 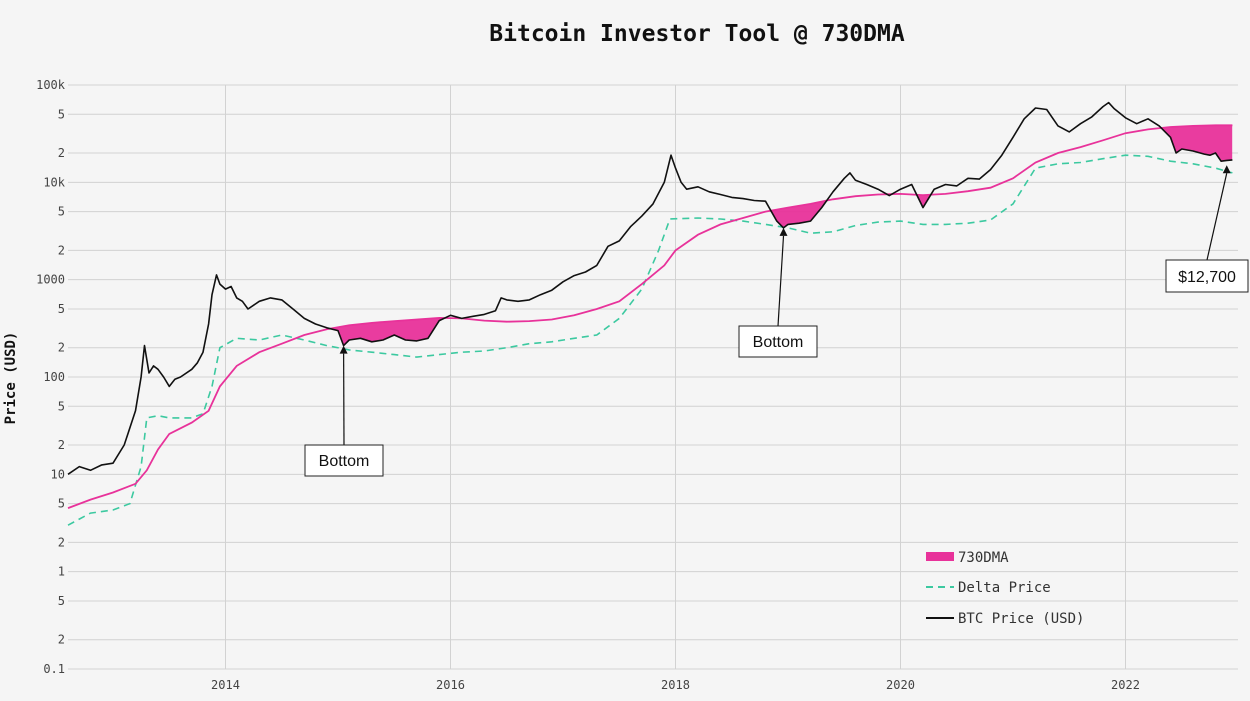 What do you see at coordinates (697, 34) in the screenshot?
I see `chart-title: Bitcoin Investor Tool @ 730DMA` at bounding box center [697, 34].